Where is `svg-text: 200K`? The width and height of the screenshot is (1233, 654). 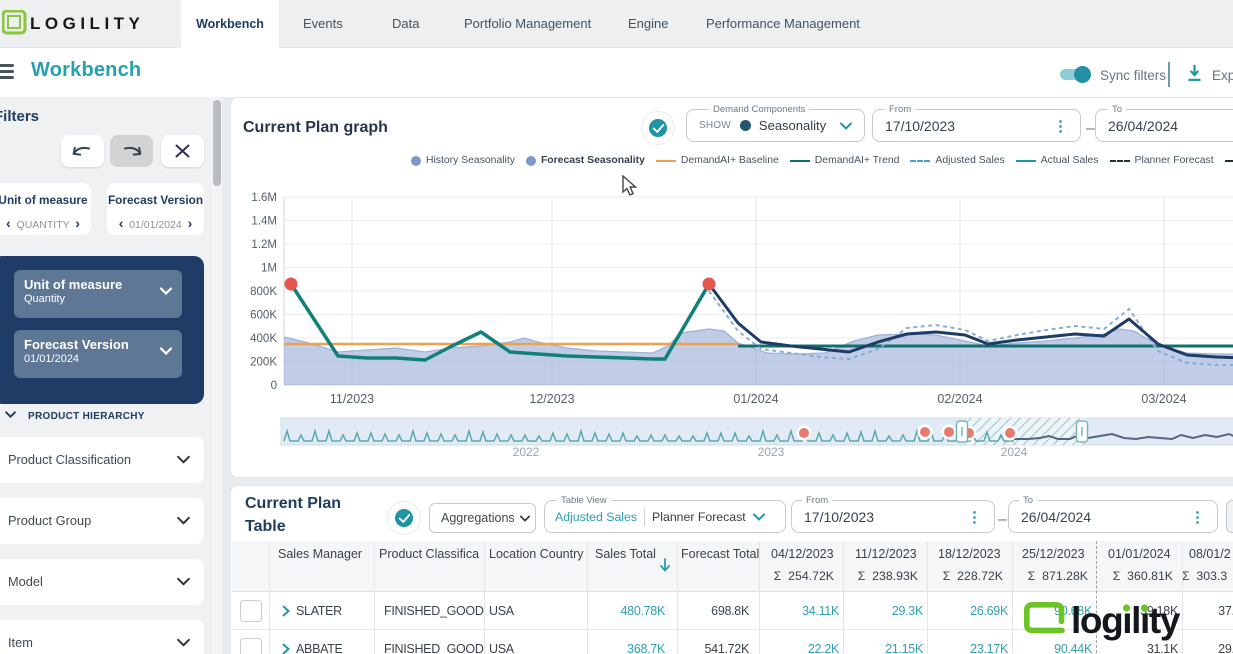
svg-text: 200K is located at coordinates (263, 363).